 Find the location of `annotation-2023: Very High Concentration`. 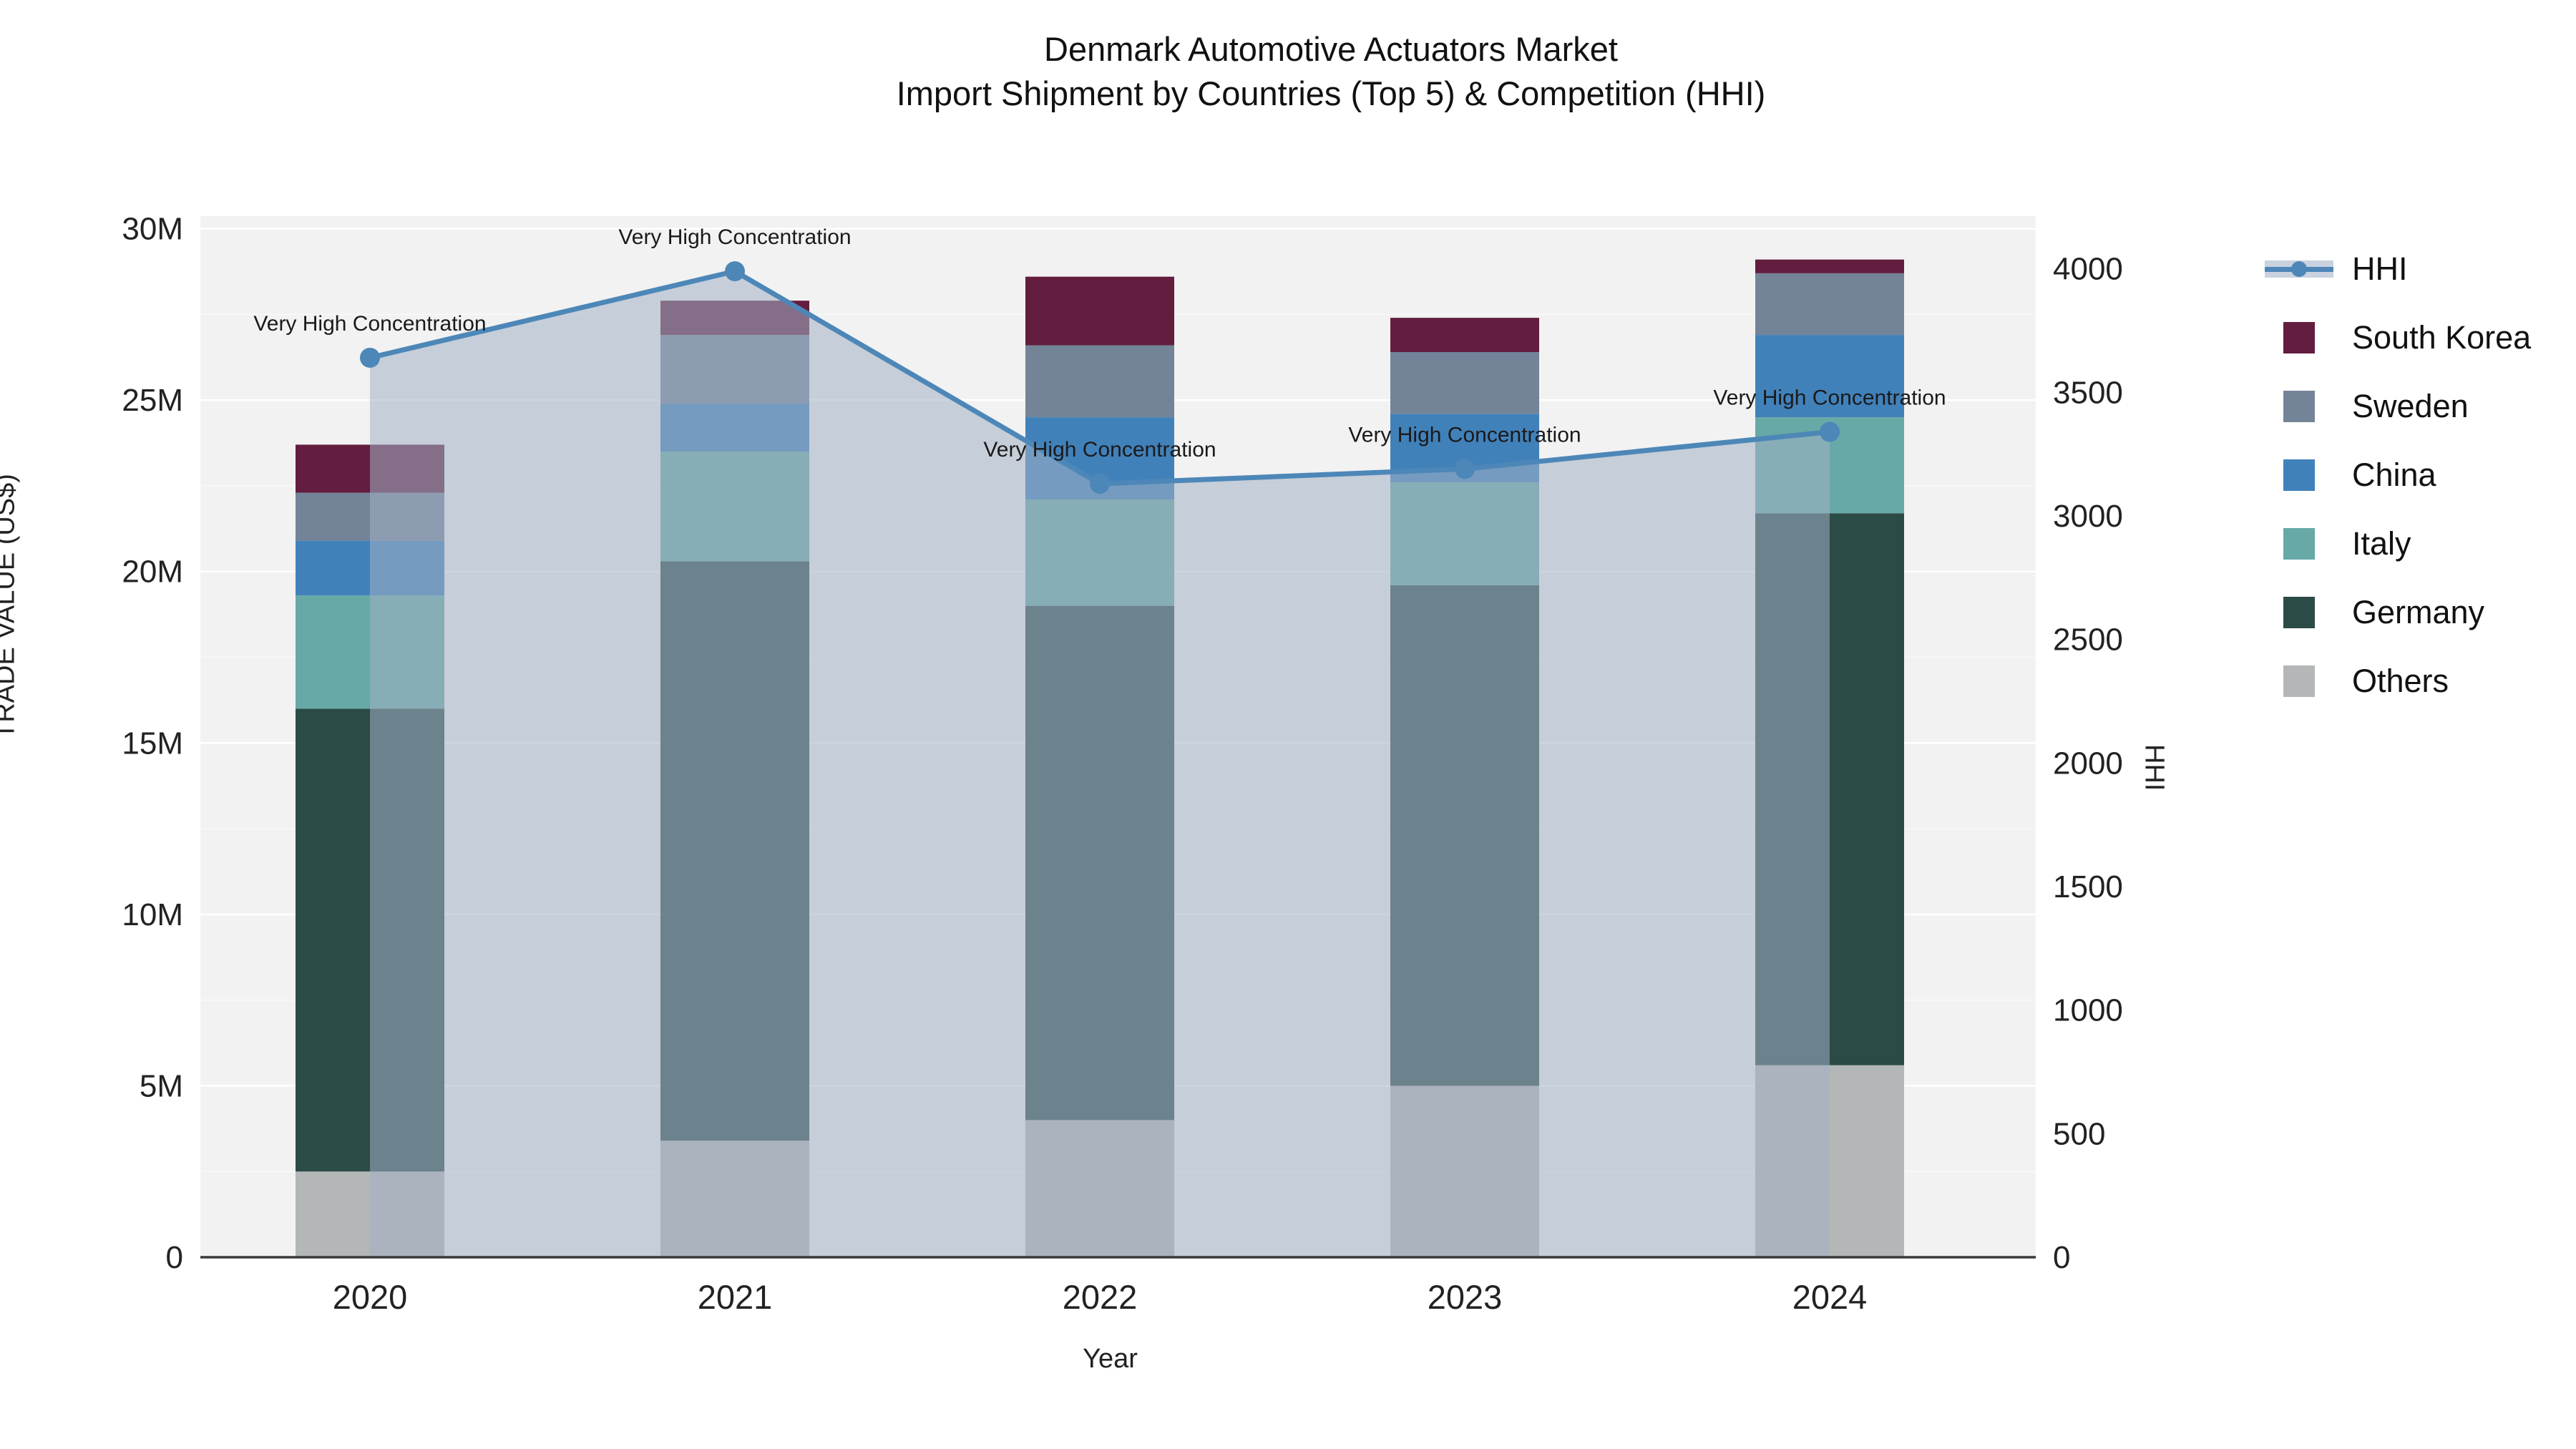

annotation-2023: Very High Concentration is located at coordinates (1464, 435).